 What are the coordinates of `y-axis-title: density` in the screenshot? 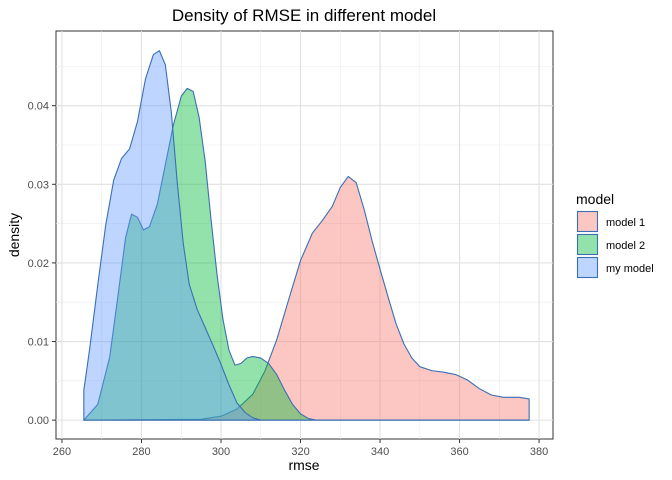 It's located at (14, 235).